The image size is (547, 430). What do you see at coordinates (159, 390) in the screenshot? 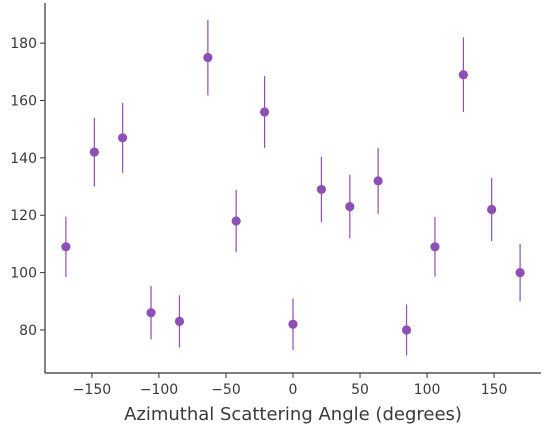
I see `x-tick-label: −100` at bounding box center [159, 390].